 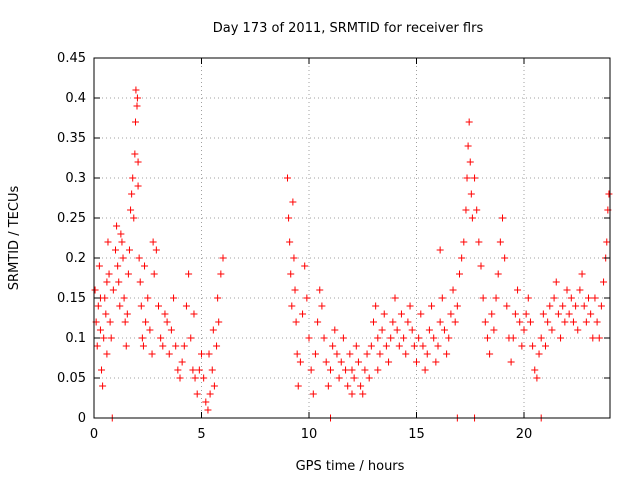 What do you see at coordinates (71, 138) in the screenshot?
I see `y-tick-label: 0.35` at bounding box center [71, 138].